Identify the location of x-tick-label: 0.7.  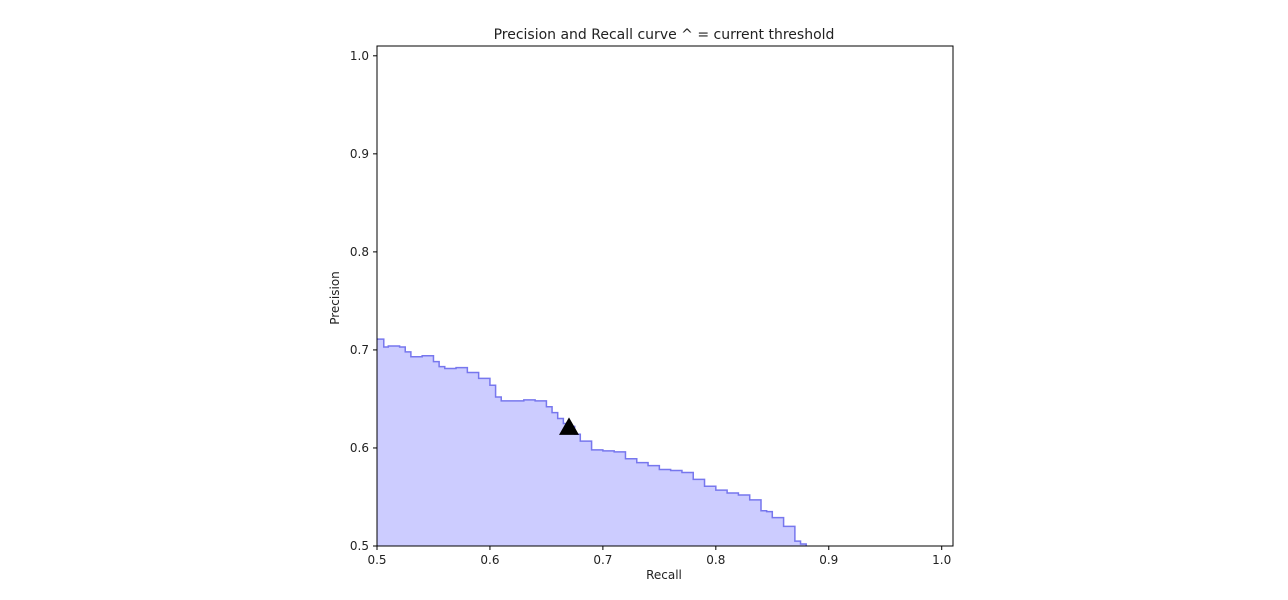
(602, 560).